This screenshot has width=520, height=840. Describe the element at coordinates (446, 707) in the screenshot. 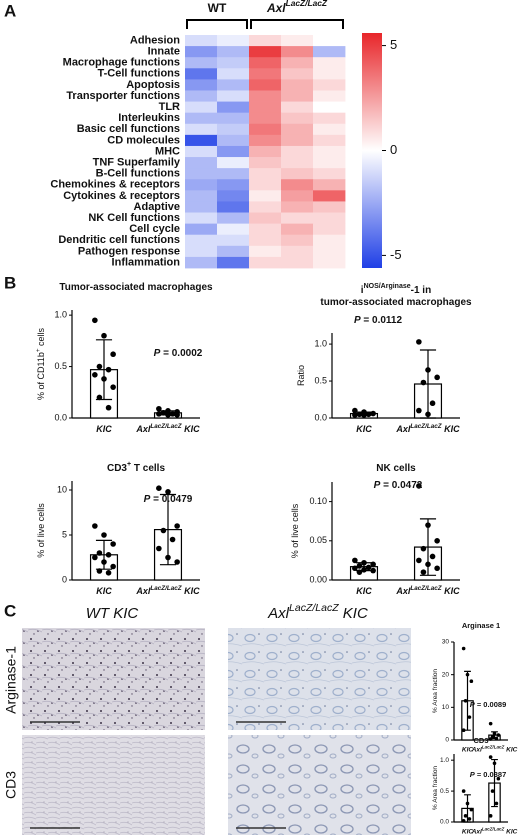

I see `y-tick-label: 10` at that location.